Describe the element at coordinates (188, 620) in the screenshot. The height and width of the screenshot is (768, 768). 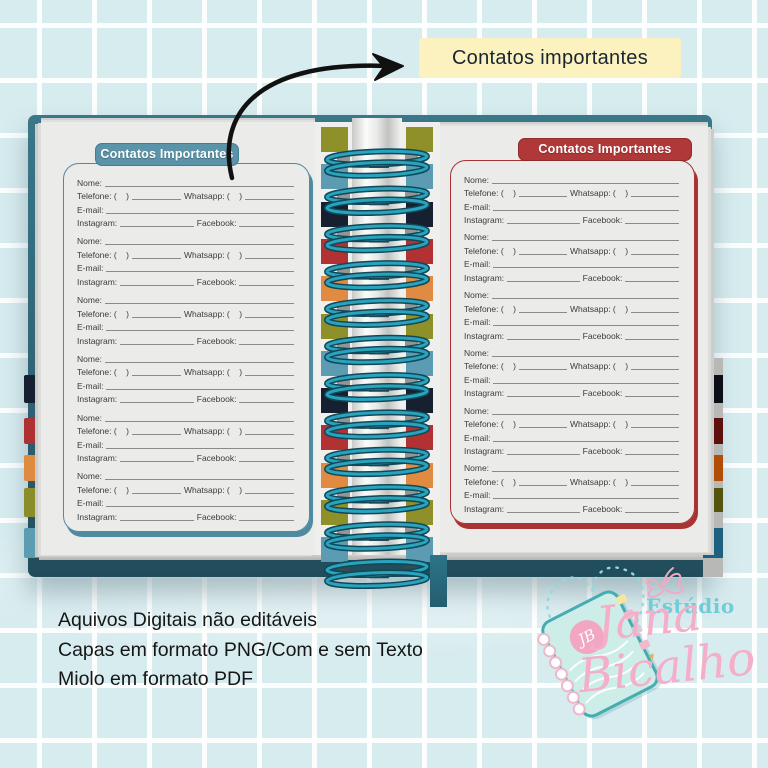
I see `description-line: Aquivos Digitais não editáveis` at that location.